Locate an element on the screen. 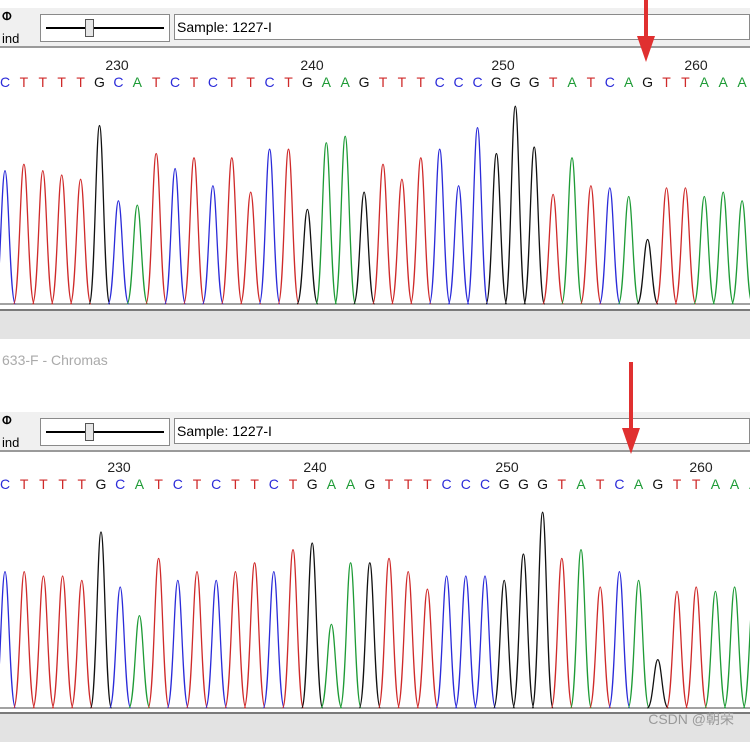 The image size is (750, 742). ruler-label: 230 is located at coordinates (117, 65).